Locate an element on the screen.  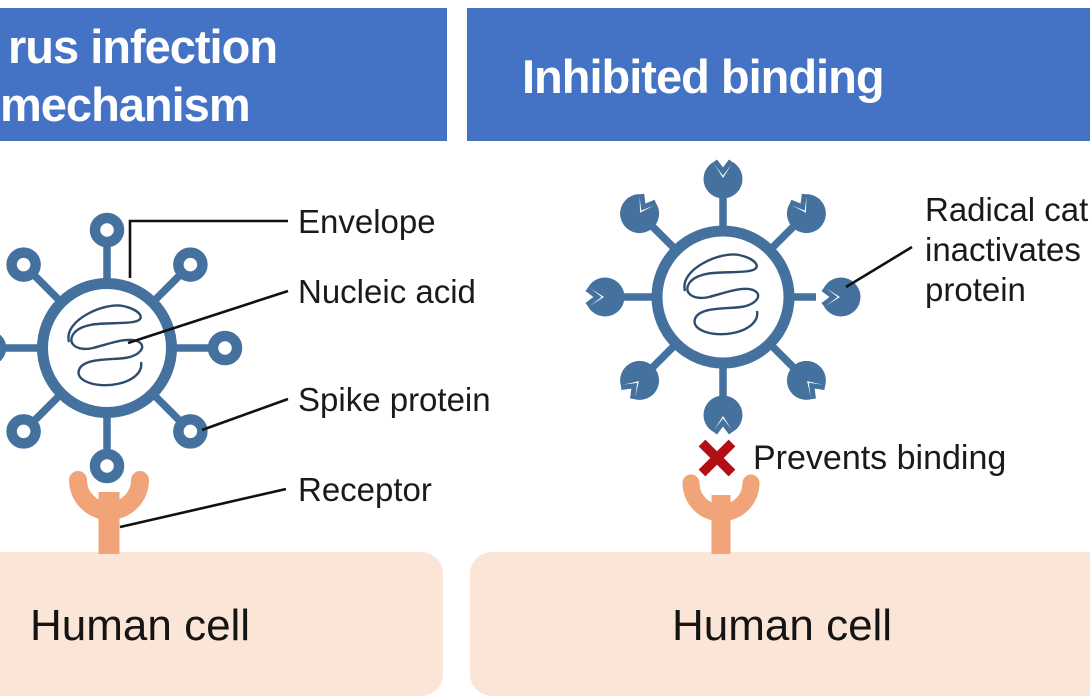
virus-right-icon is located at coordinates (720, 297).